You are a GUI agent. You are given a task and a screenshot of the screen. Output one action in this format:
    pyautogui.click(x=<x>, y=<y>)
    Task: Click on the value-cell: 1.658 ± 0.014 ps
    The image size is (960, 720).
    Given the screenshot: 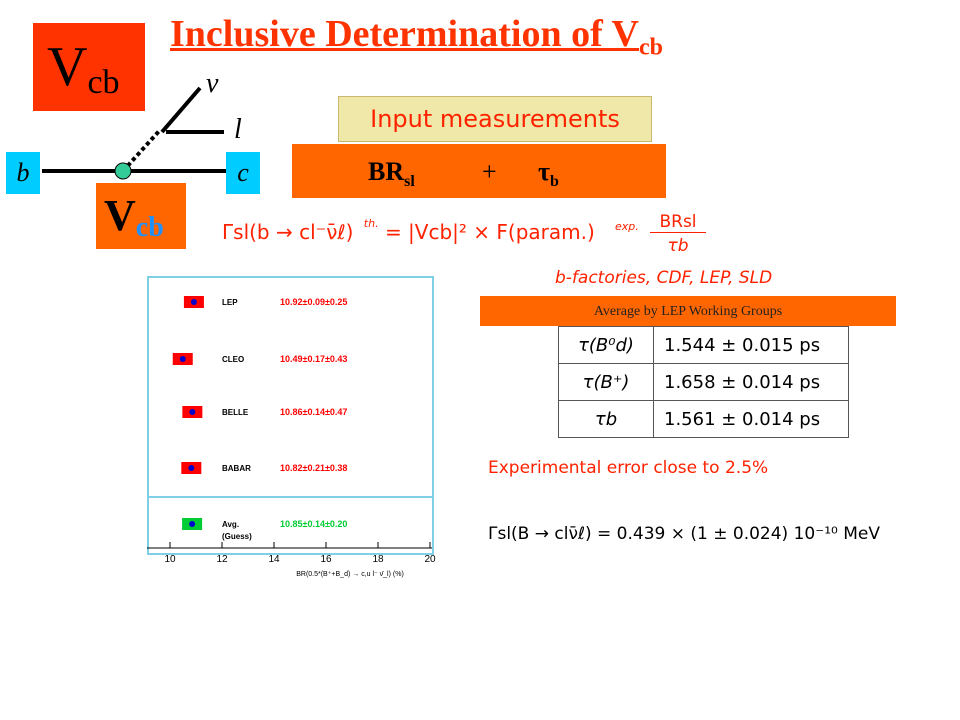 What is the action you would take?
    pyautogui.click(x=751, y=382)
    